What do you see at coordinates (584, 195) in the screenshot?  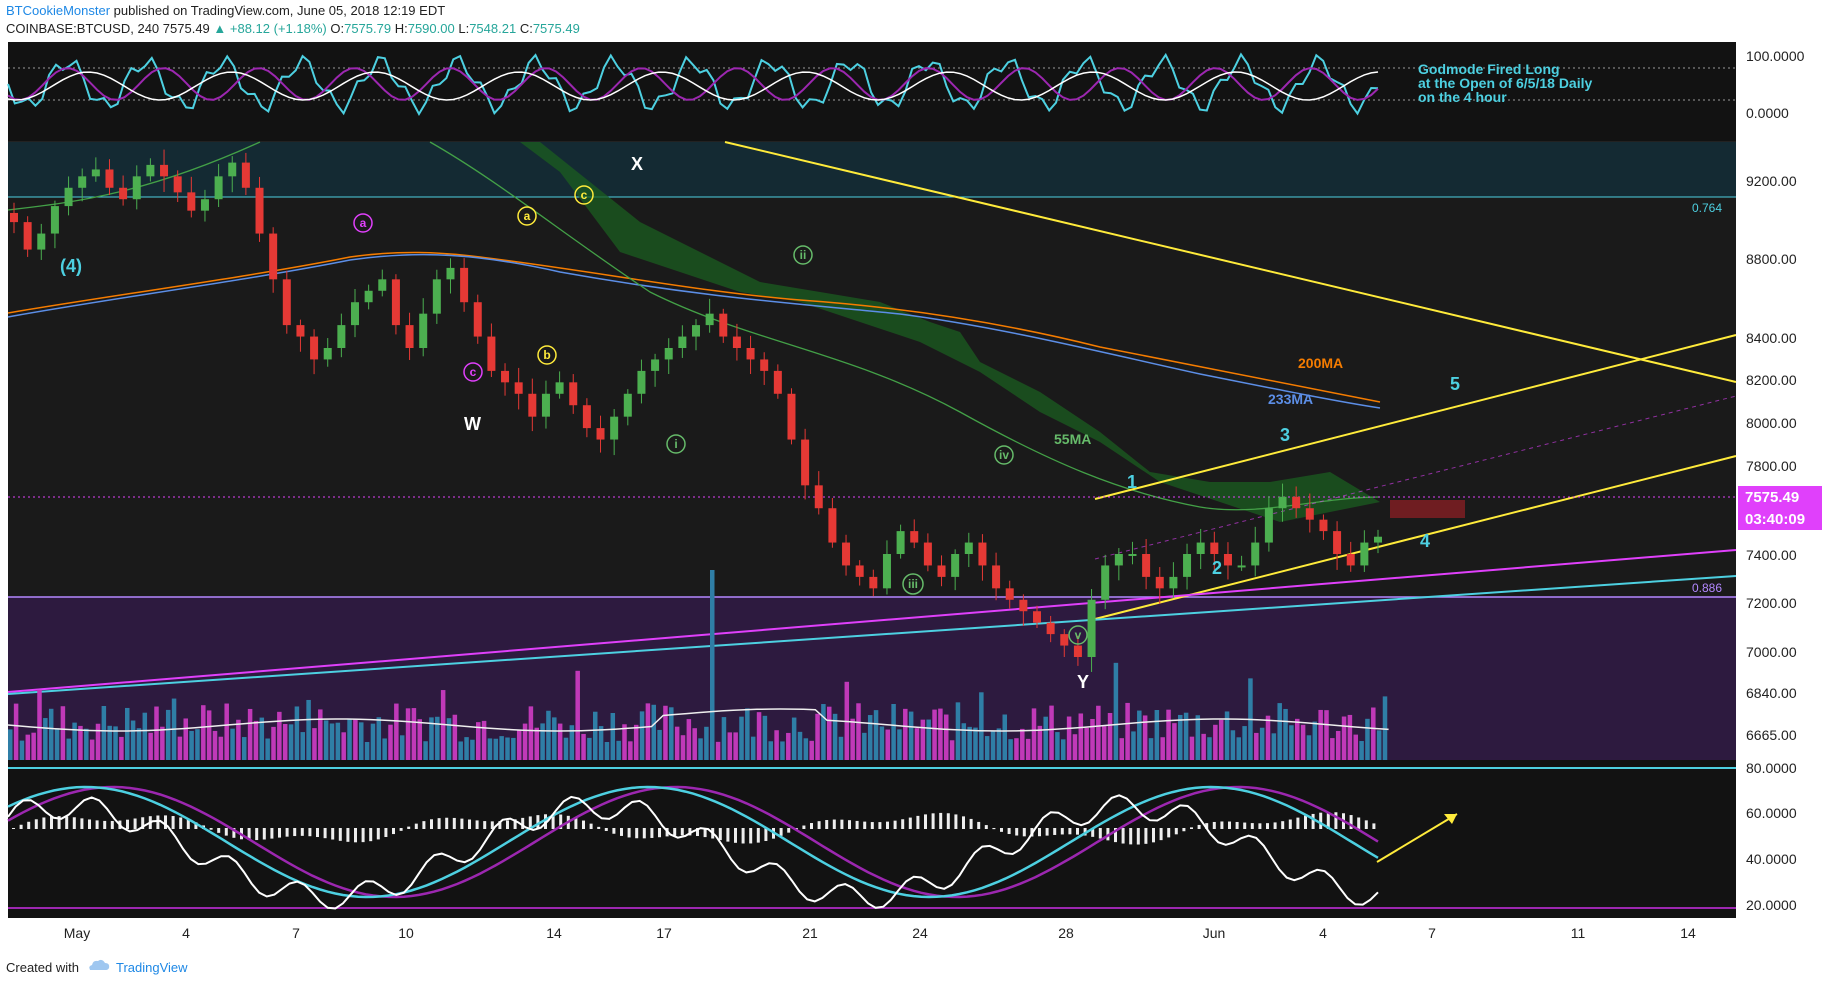 I see `circled-c-yellow: c` at bounding box center [584, 195].